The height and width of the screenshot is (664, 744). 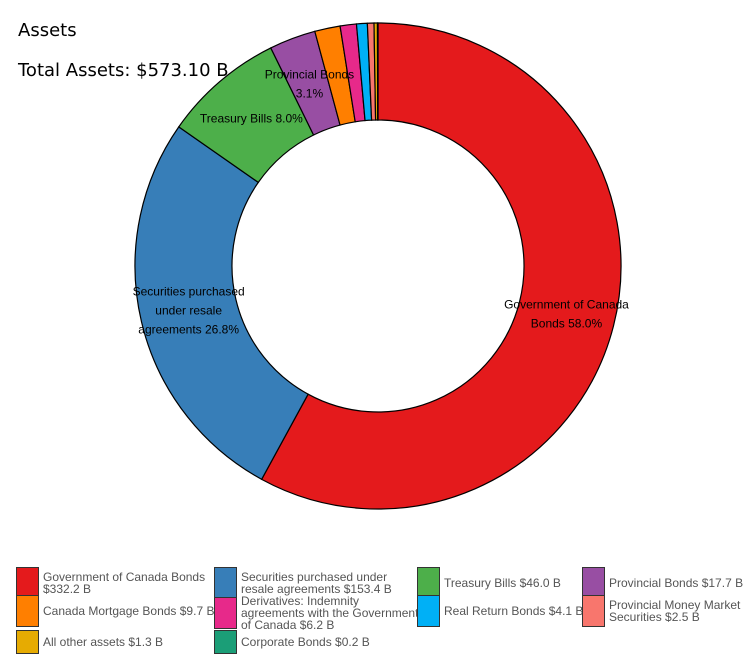 What do you see at coordinates (300, 601) in the screenshot?
I see `legend-label-line: Derivatives: Indemnity` at bounding box center [300, 601].